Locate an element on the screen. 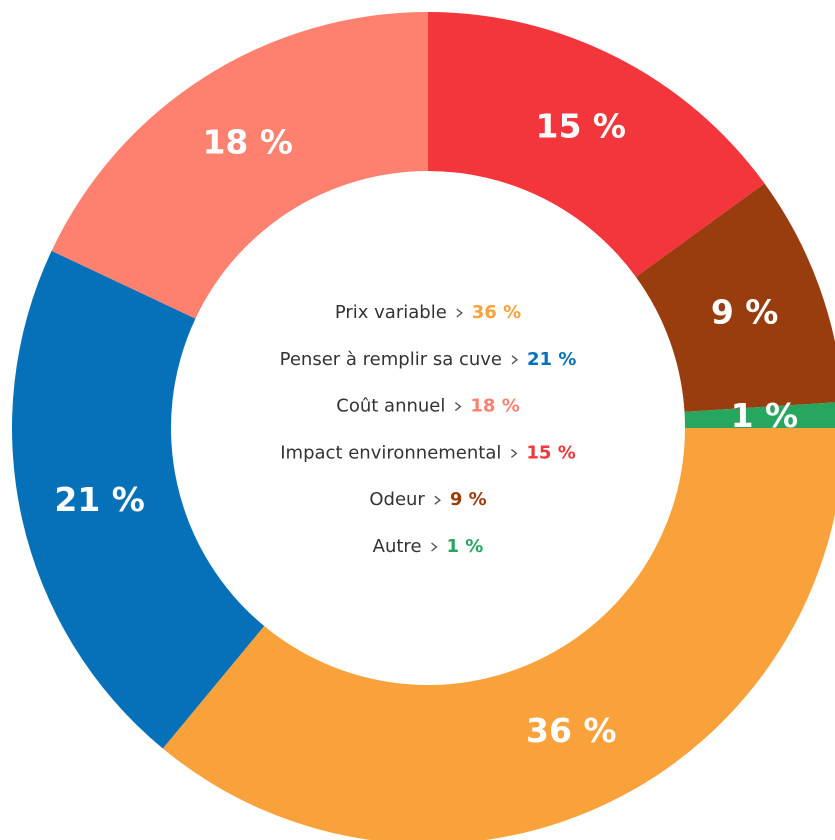 The image size is (835, 840). legend-label: Impact environnemental is located at coordinates (390, 452).